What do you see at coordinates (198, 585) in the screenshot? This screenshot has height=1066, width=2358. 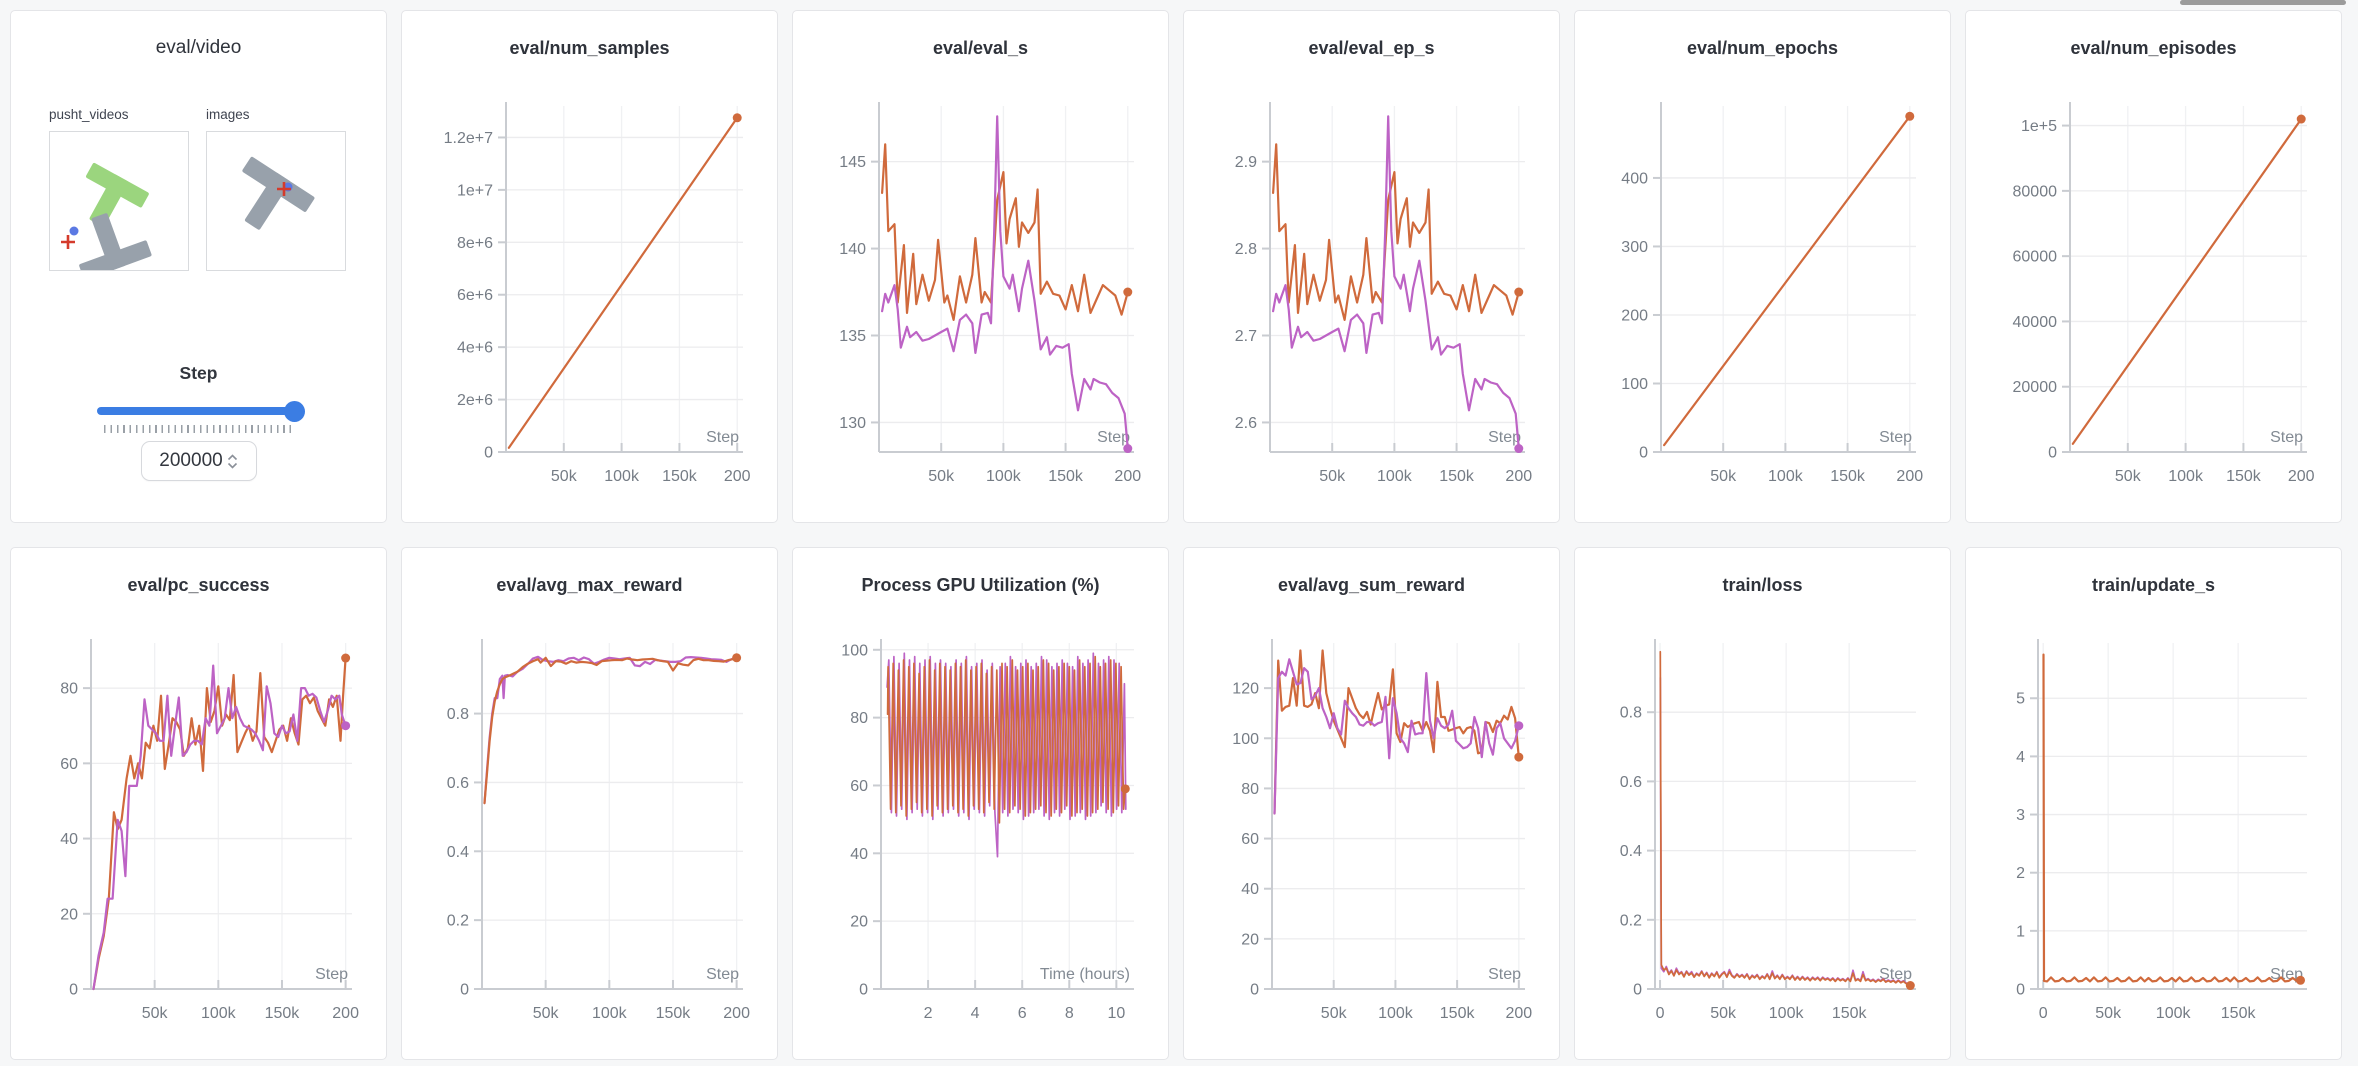 I see `chart-title: eval/pc_success` at bounding box center [198, 585].